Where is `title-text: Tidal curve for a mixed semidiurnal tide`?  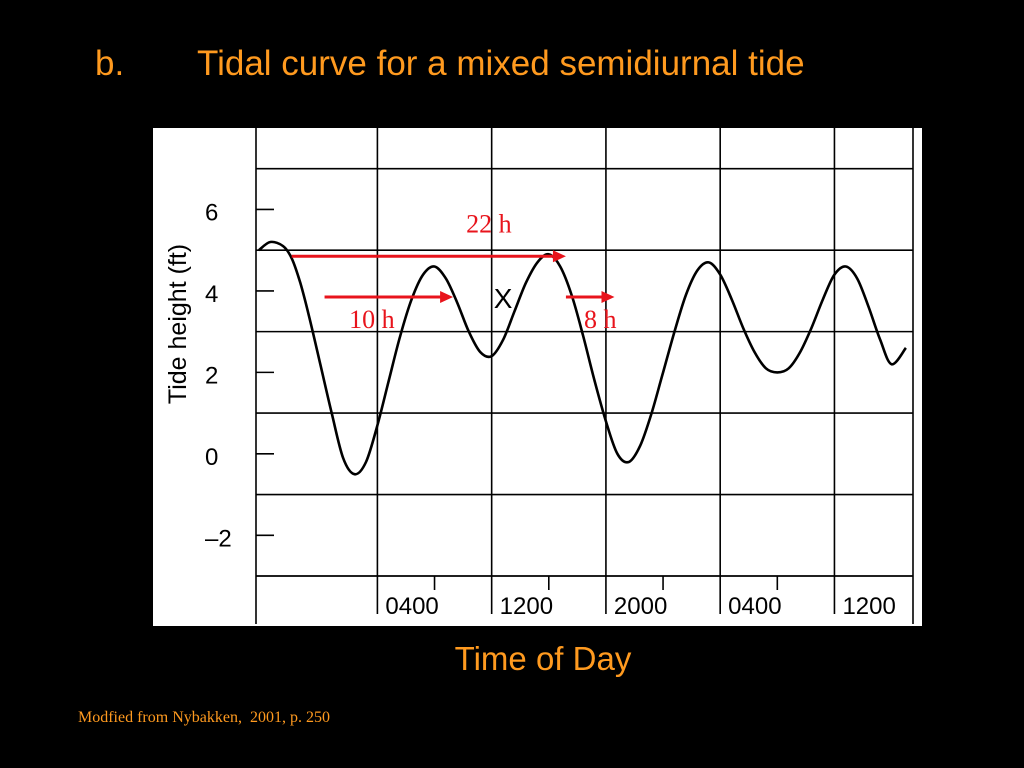 title-text: Tidal curve for a mixed semidiurnal tide is located at coordinates (501, 63).